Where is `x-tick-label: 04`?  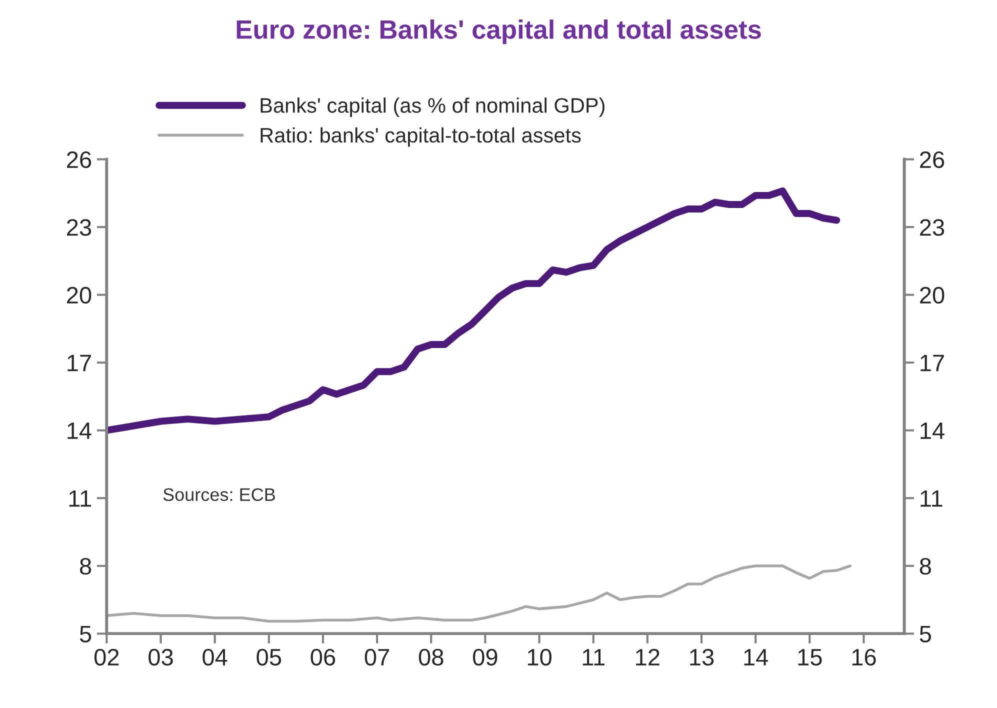
x-tick-label: 04 is located at coordinates (215, 657).